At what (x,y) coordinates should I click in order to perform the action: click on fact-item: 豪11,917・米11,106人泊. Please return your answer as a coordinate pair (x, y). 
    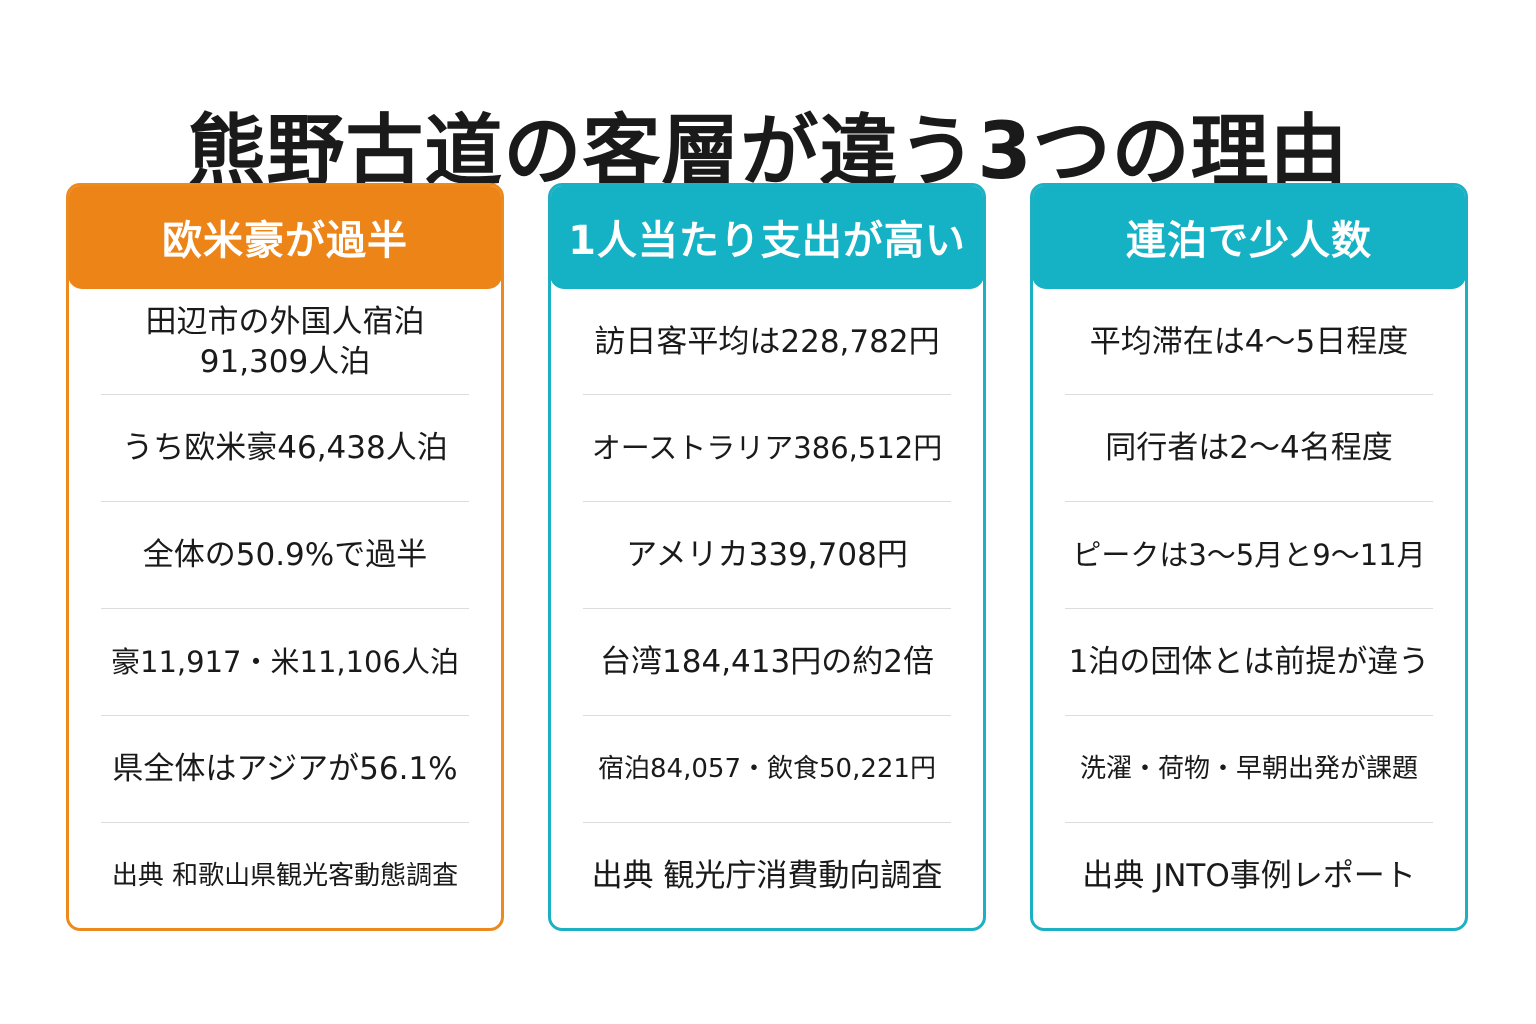
    Looking at the image, I should click on (285, 662).